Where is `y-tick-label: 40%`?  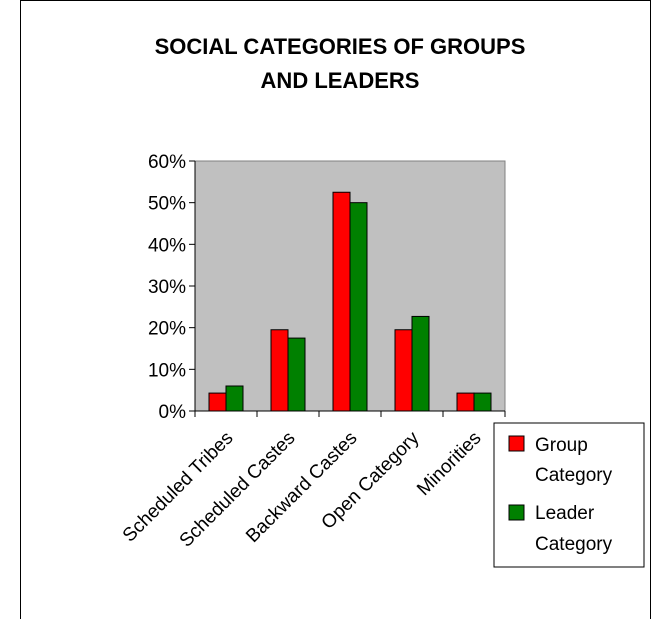 y-tick-label: 40% is located at coordinates (167, 245).